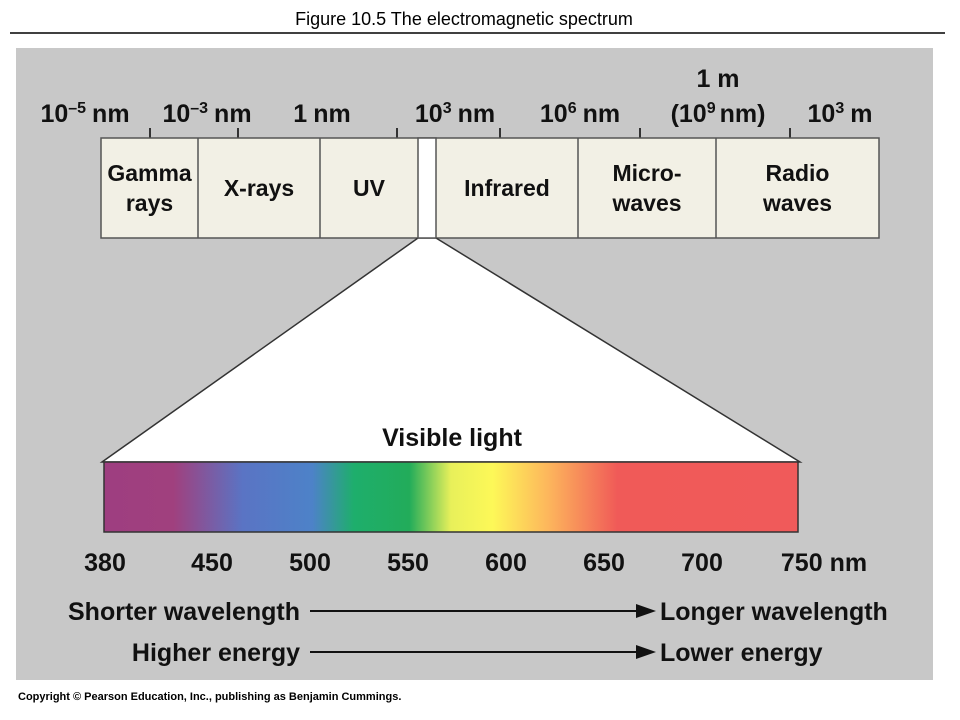 This screenshot has height=720, width=960. I want to click on scale-base: 1, so click(300, 114).